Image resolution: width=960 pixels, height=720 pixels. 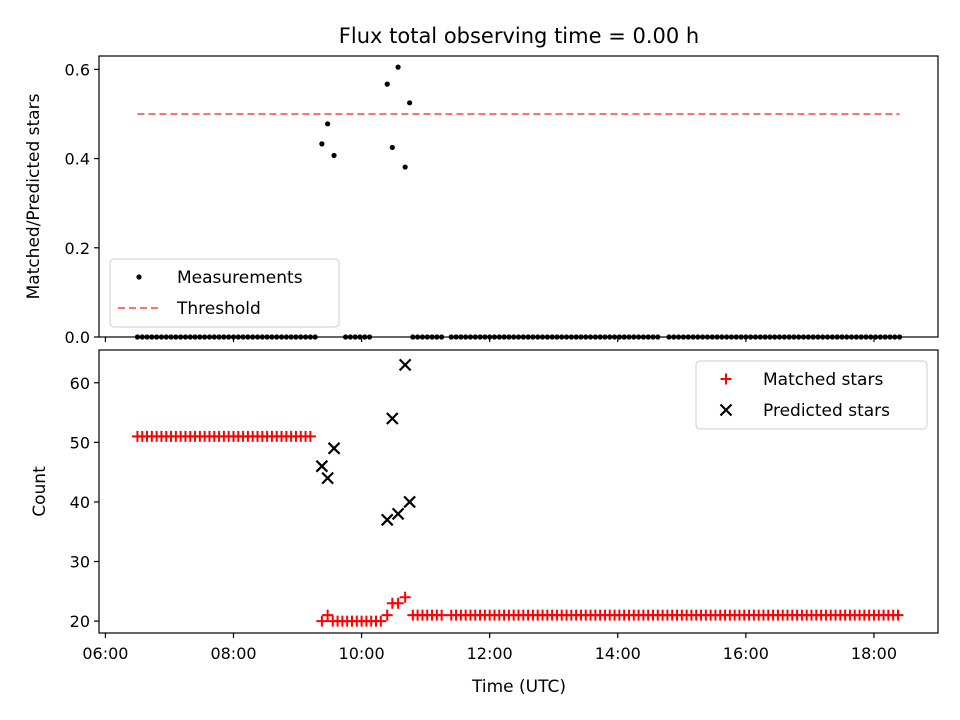 I want to click on x-tick-label: 06:00, so click(x=105, y=653).